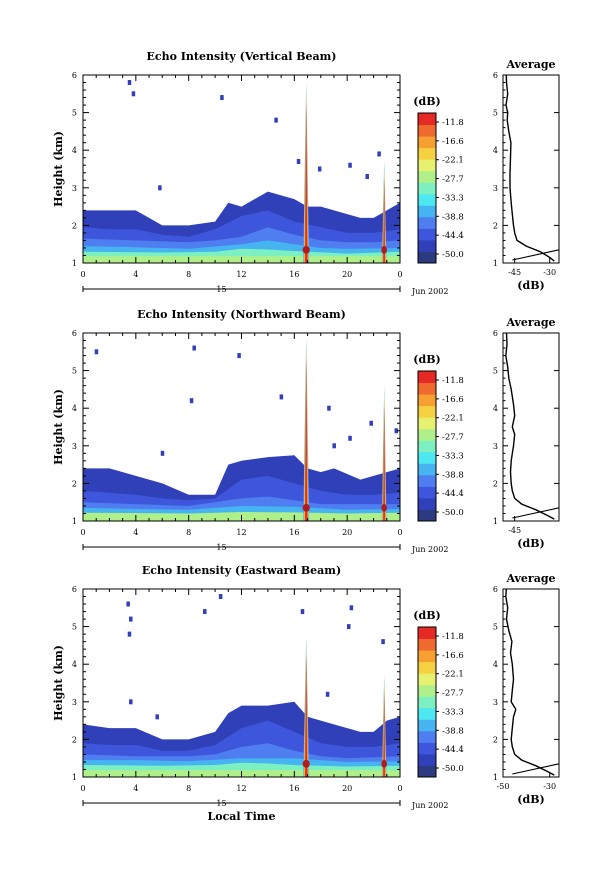  What do you see at coordinates (453, 494) in the screenshot?
I see `colorbar-label: -44.4` at bounding box center [453, 494].